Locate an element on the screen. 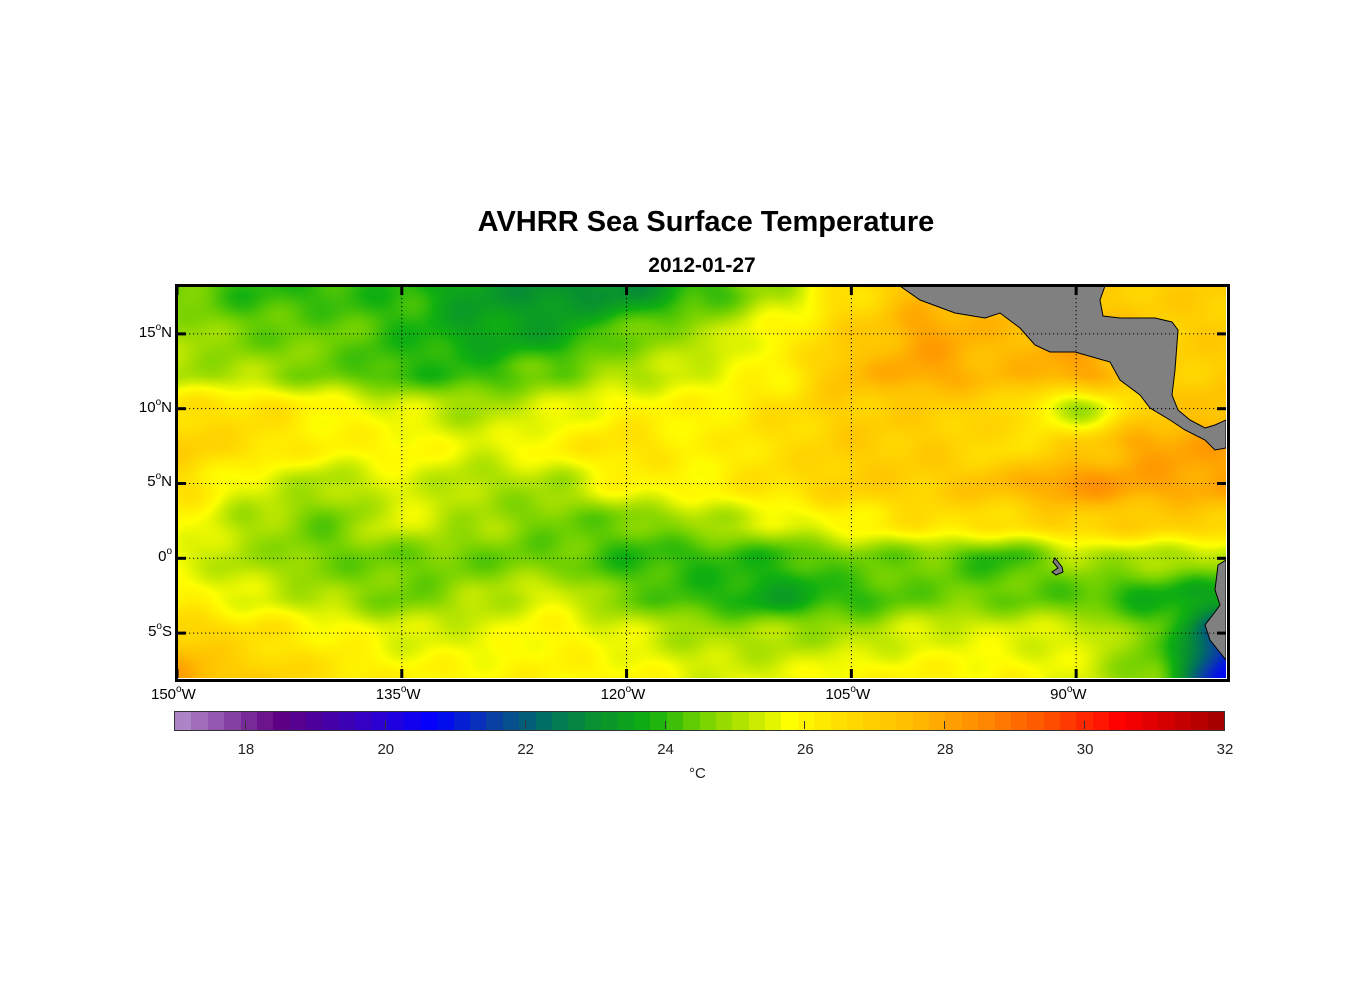 The width and height of the screenshot is (1356, 1000). colorbar-tick-label: 22 is located at coordinates (525, 749).